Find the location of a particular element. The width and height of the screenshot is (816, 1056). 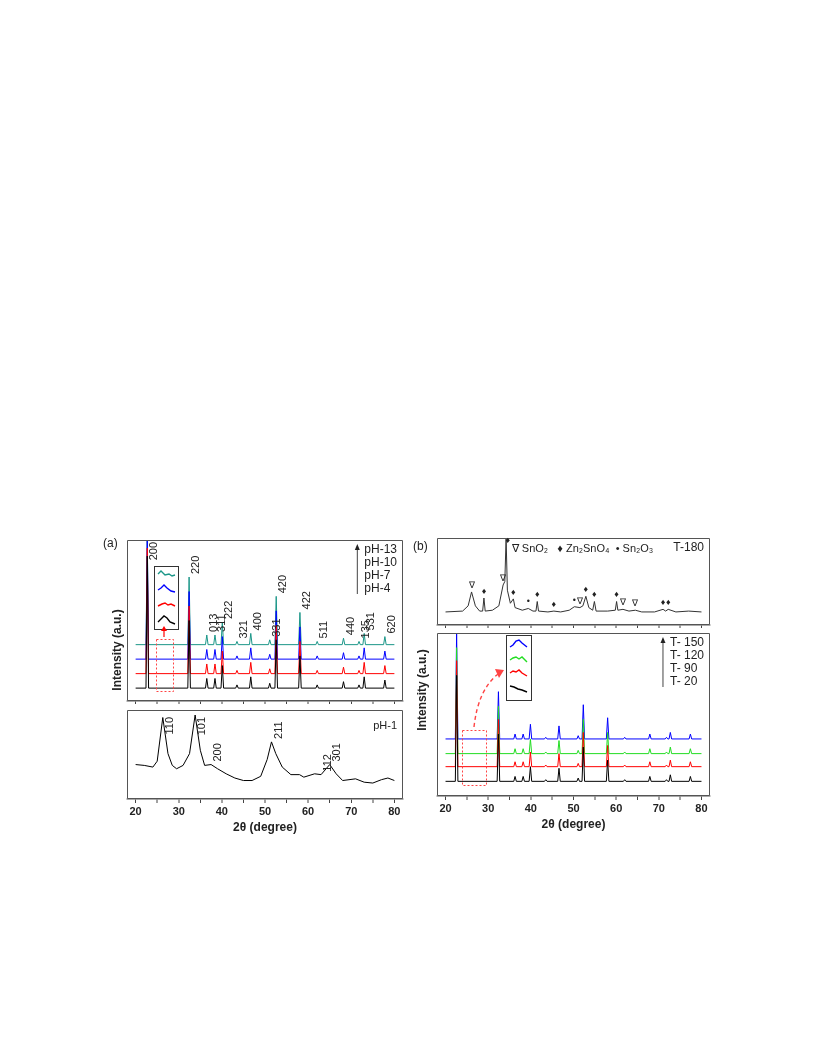

chart-title: (a) is located at coordinates (110, 543).